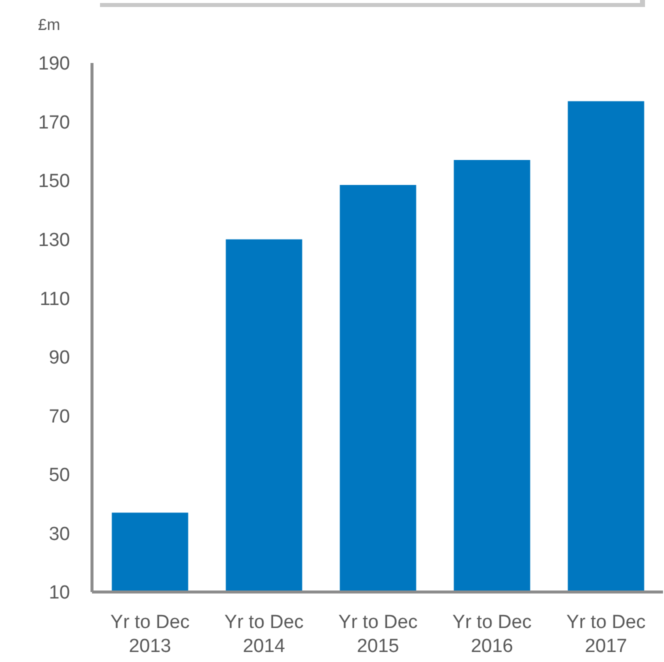  Describe the element at coordinates (59, 534) in the screenshot. I see `y-tick-label: 30` at that location.